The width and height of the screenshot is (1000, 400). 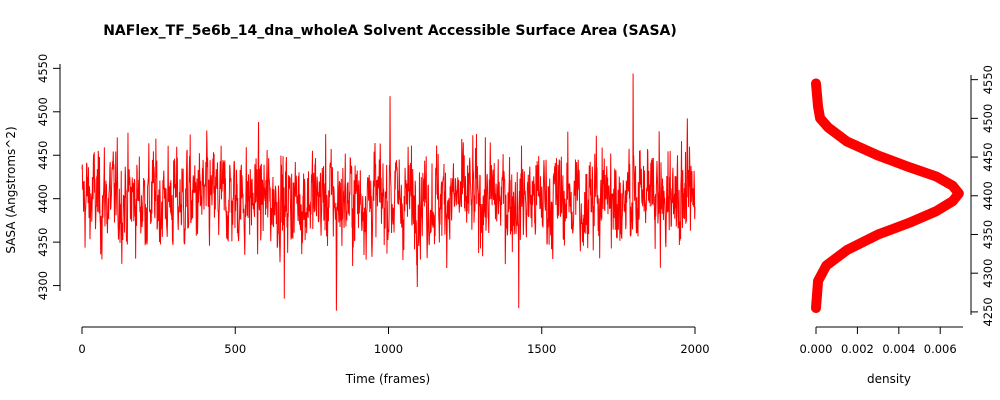 I want to click on x-axis-label: Time (frames), so click(x=387, y=379).